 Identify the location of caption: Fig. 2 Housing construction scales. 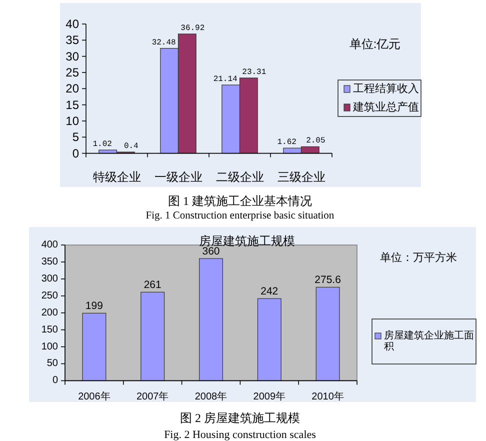
(240, 435).